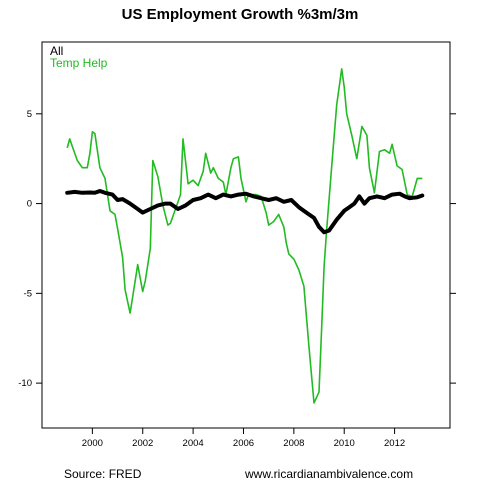 This screenshot has width=480, height=480. What do you see at coordinates (293, 443) in the screenshot?
I see `x-tick-label: 2008` at bounding box center [293, 443].